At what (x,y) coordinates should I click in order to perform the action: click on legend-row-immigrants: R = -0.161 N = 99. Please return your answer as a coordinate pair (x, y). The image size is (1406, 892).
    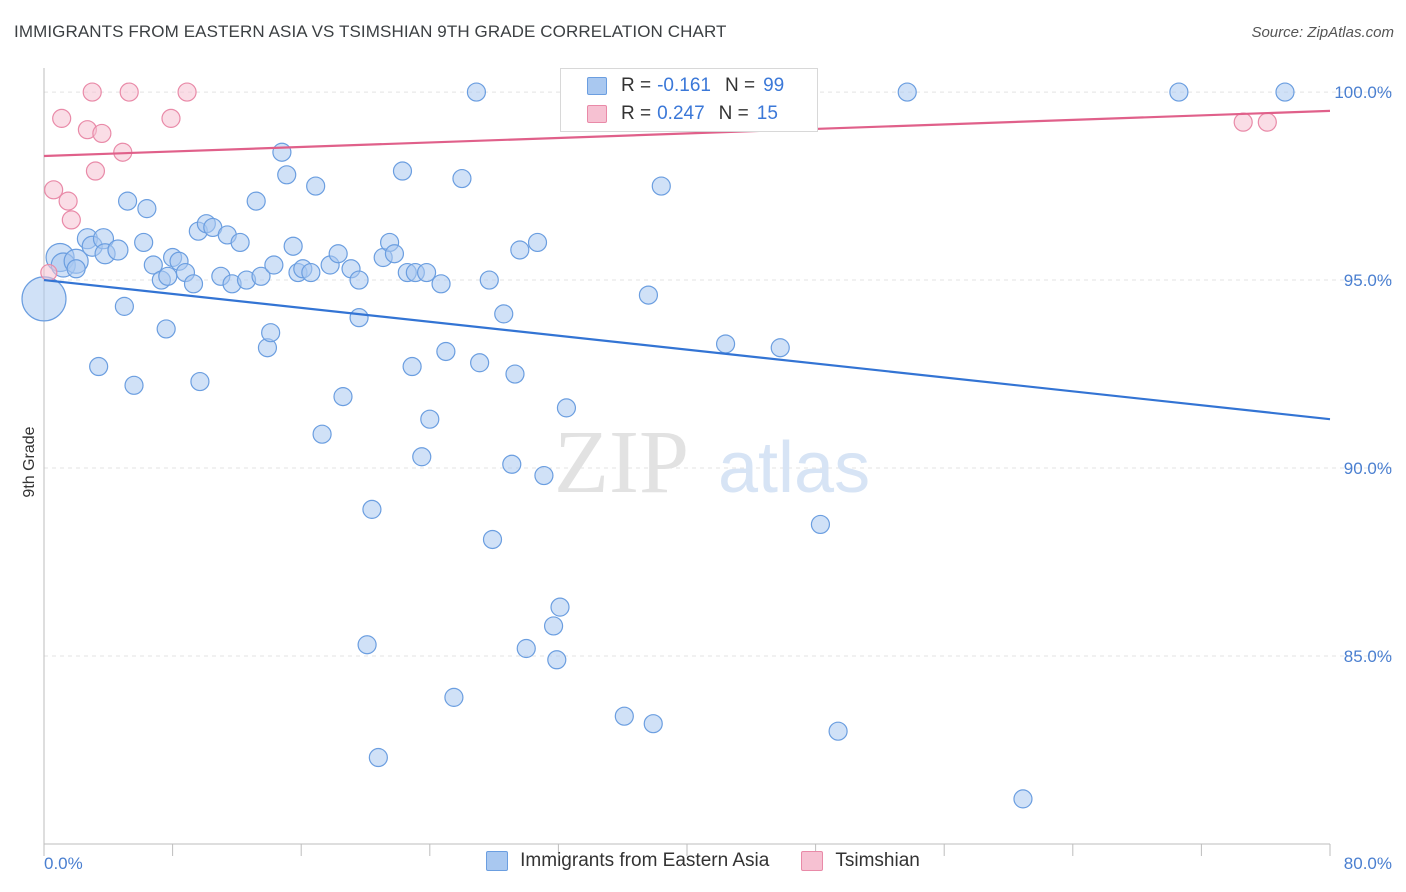
    Looking at the image, I should click on (672, 86).